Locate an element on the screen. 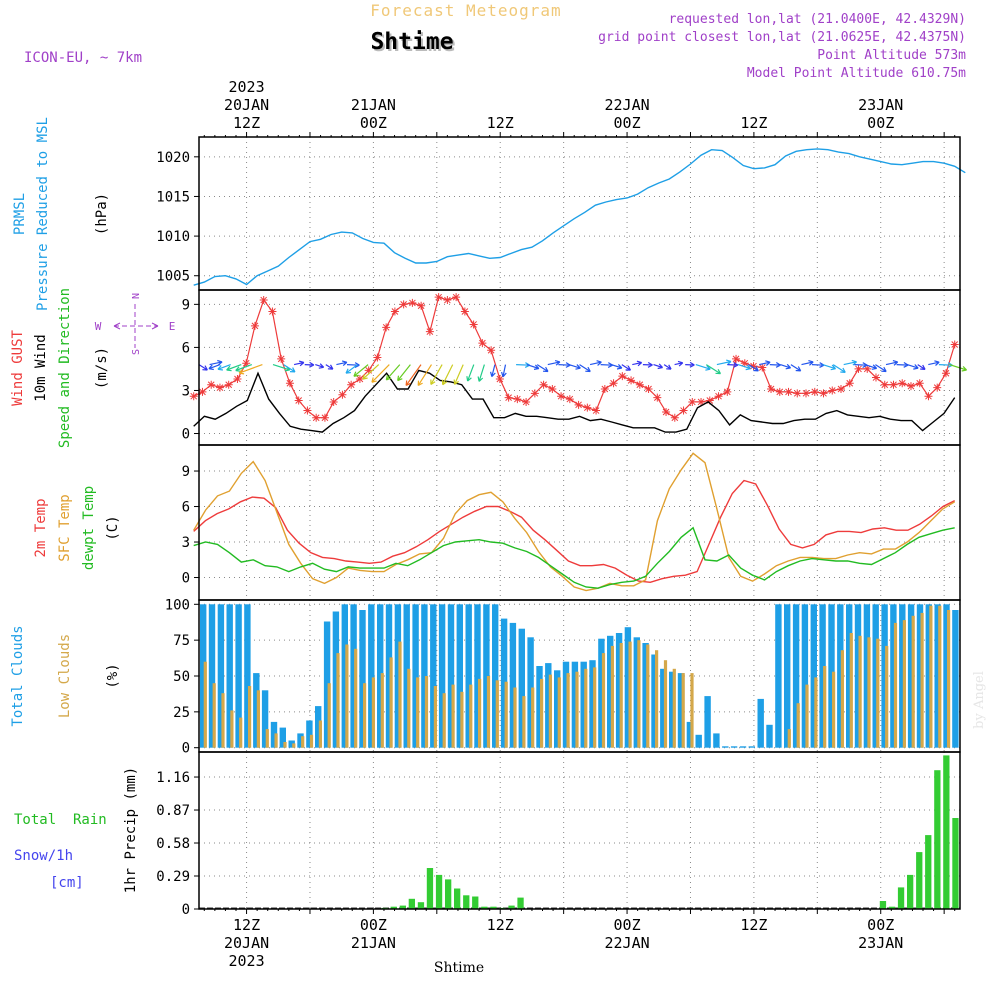 Image resolution: width=1000 pixels, height=1000 pixels. precip-unit: 1hr Precip (mm) is located at coordinates (131, 830).